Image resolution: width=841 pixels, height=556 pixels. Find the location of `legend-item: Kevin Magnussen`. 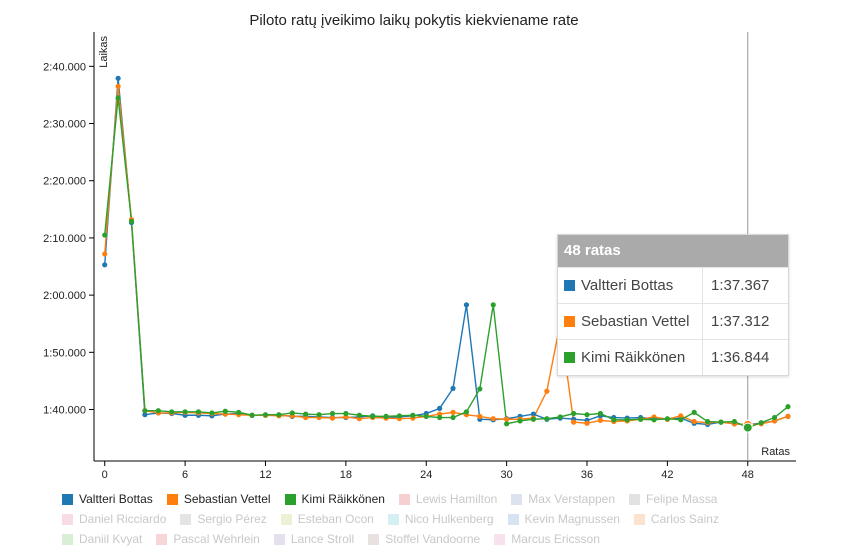

legend-item: Kevin Magnussen is located at coordinates (563, 519).